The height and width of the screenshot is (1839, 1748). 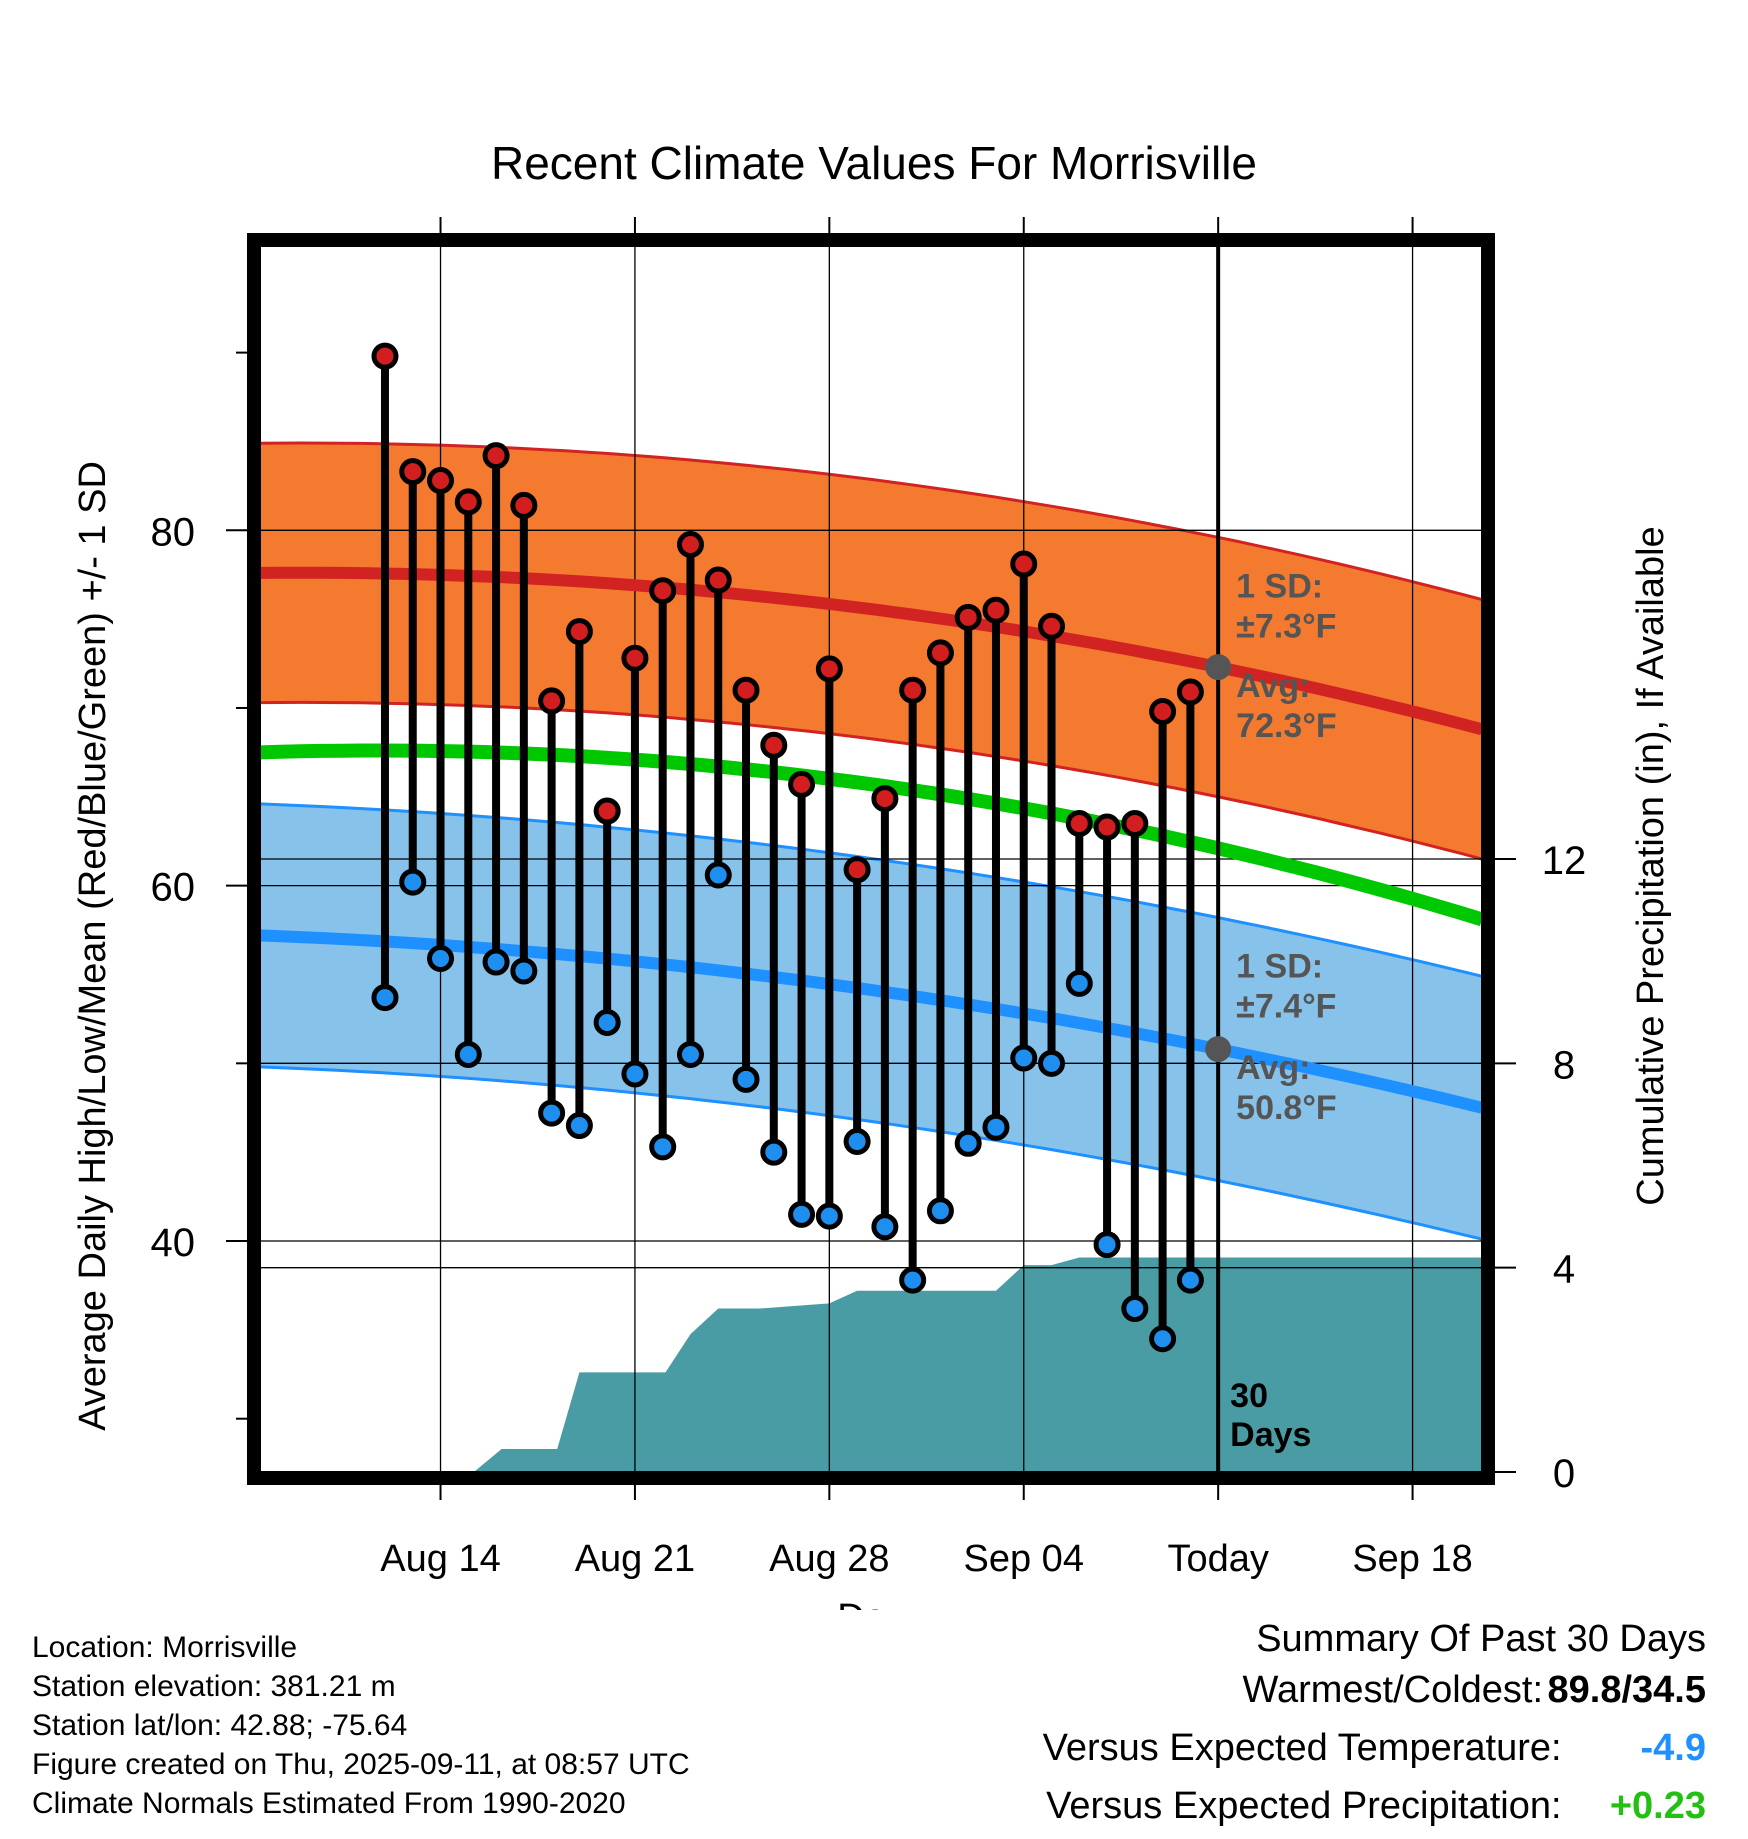 I want to click on high-avg-label: Avg:, so click(x=1273, y=686).